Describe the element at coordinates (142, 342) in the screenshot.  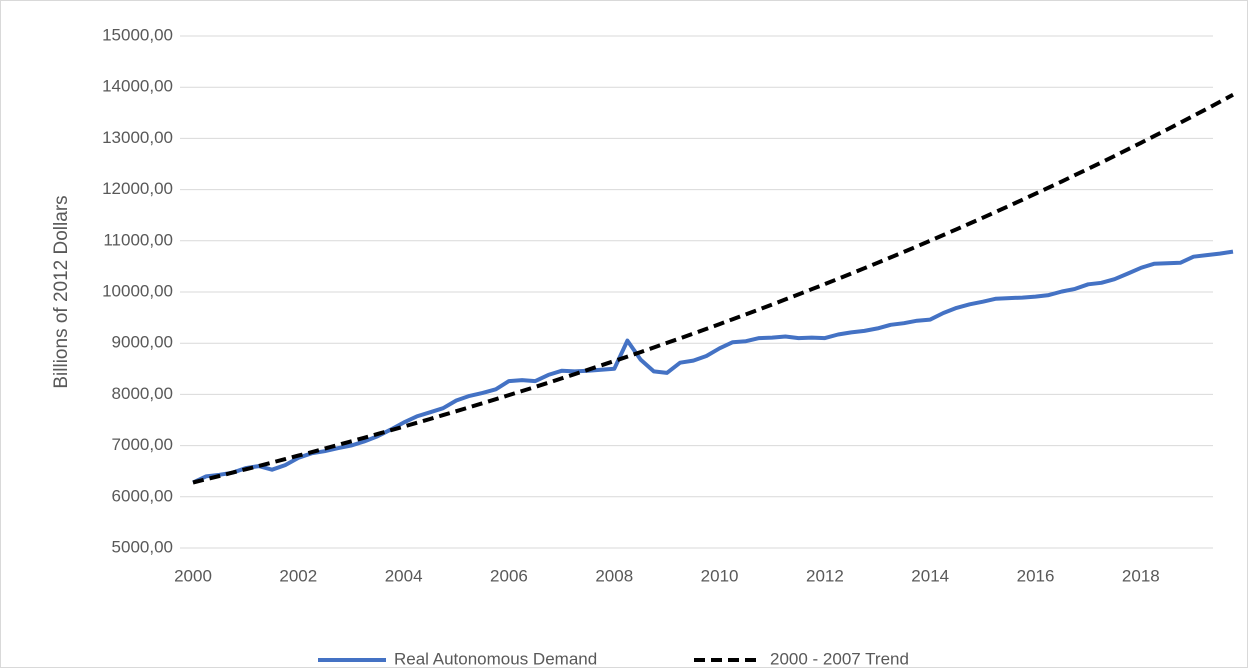
I see `y-tick-label: 9000,00` at that location.